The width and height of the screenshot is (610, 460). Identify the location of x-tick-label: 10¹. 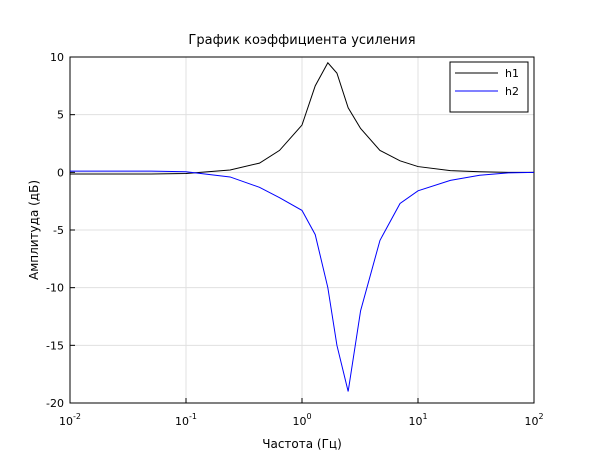
(417, 420).